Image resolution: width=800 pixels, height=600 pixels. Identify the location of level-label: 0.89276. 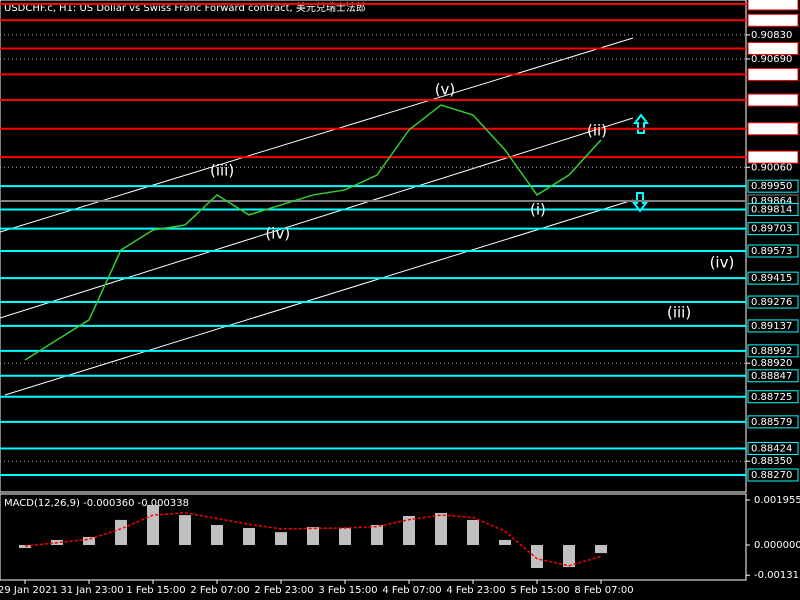
(771, 302).